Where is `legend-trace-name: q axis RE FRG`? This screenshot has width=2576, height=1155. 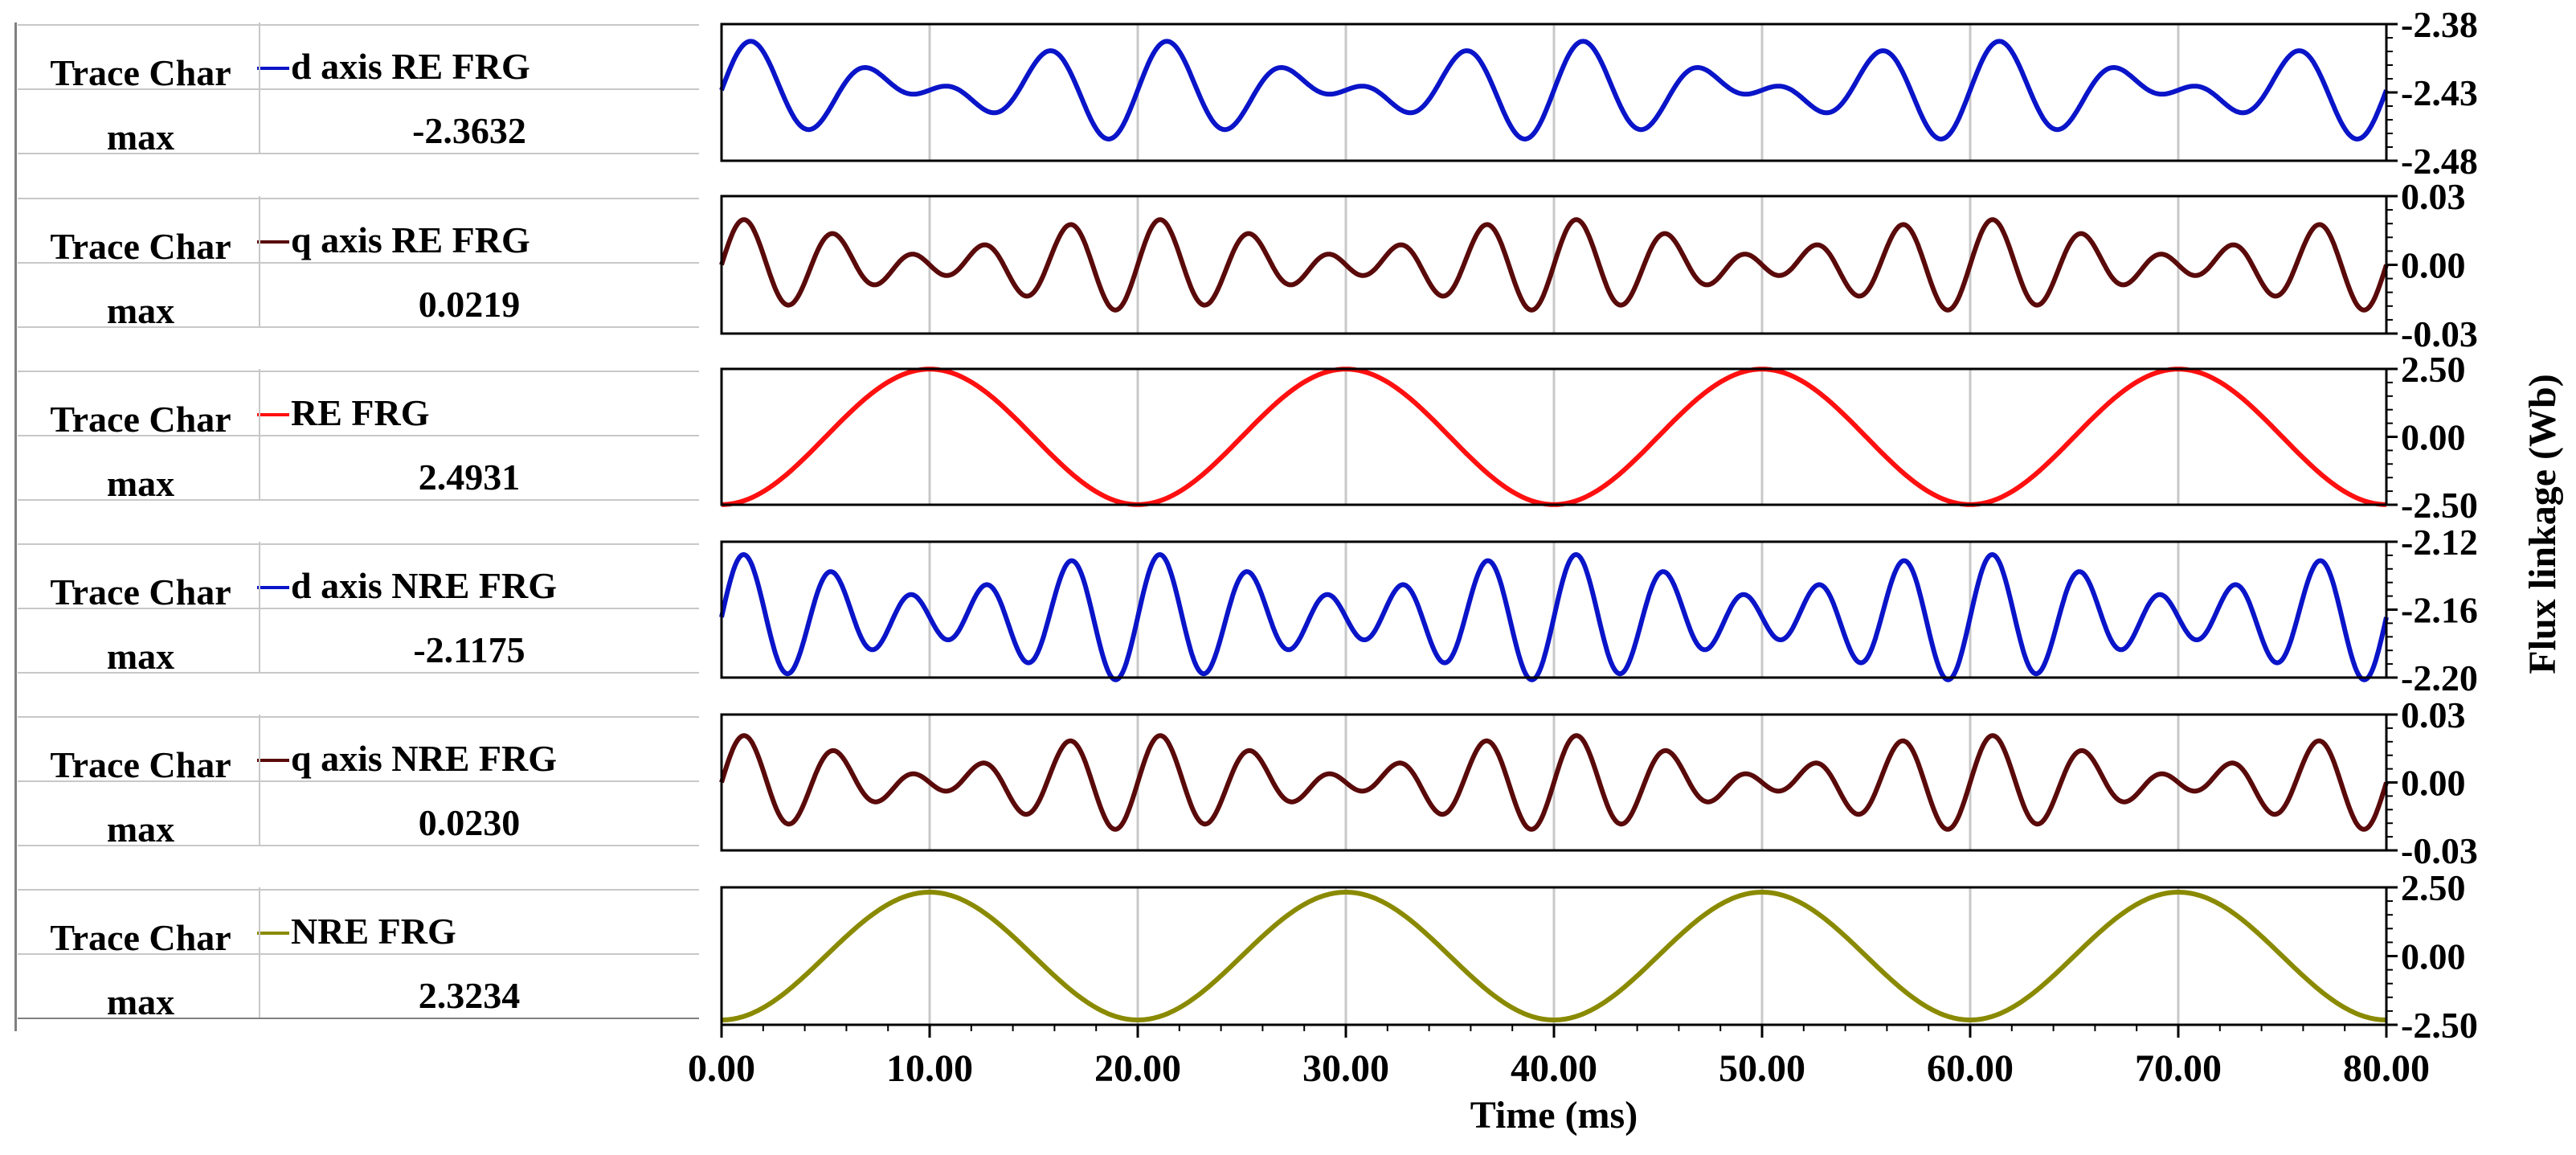 legend-trace-name: q axis RE FRG is located at coordinates (411, 240).